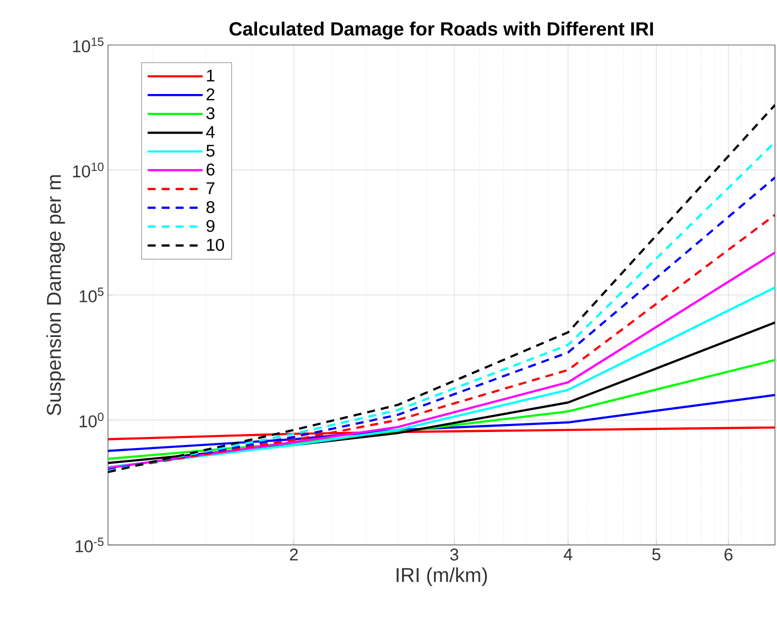  What do you see at coordinates (88, 45) in the screenshot?
I see `y-tick-label: 10$^{15}$` at bounding box center [88, 45].